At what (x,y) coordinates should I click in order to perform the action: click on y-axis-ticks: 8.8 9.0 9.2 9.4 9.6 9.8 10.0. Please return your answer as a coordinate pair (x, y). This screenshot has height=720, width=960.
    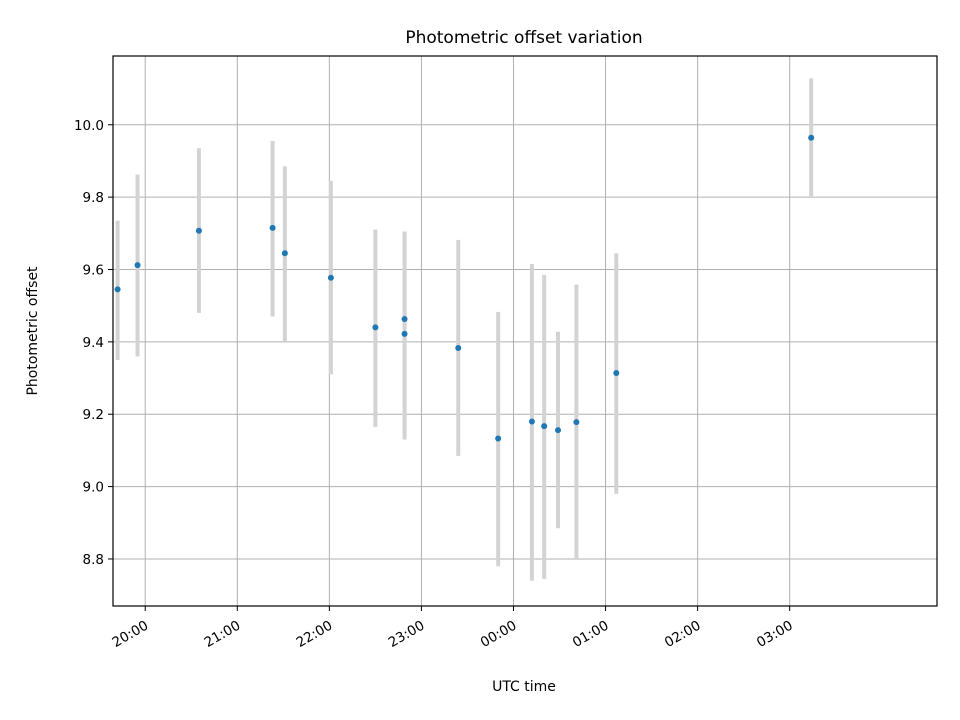
    Looking at the image, I should click on (93, 343).